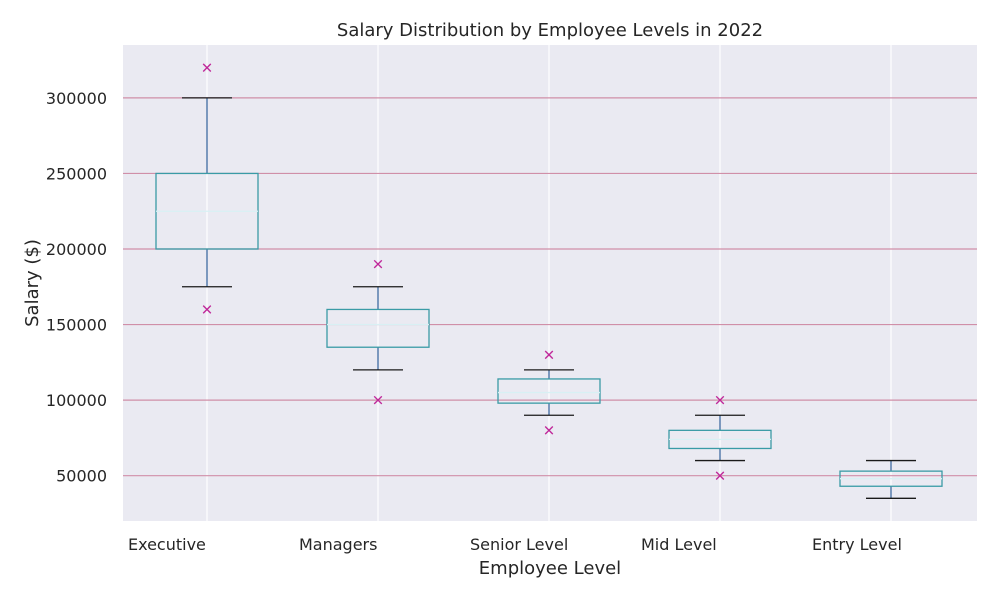  What do you see at coordinates (519, 544) in the screenshot?
I see `x-tick-label: Senior Level` at bounding box center [519, 544].